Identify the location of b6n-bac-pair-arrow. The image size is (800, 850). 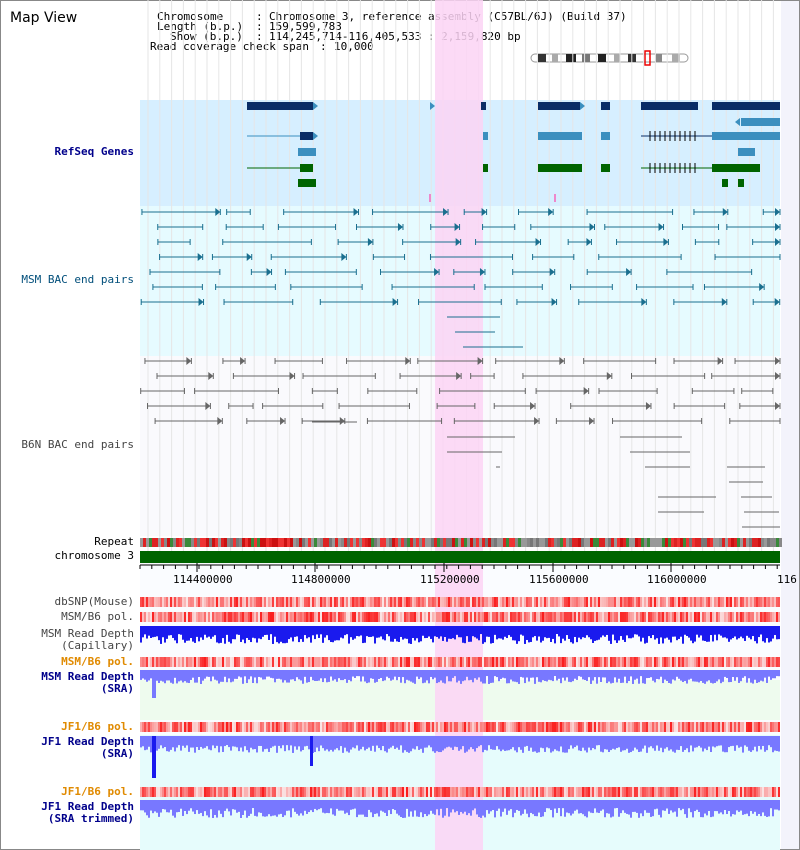
(533, 406).